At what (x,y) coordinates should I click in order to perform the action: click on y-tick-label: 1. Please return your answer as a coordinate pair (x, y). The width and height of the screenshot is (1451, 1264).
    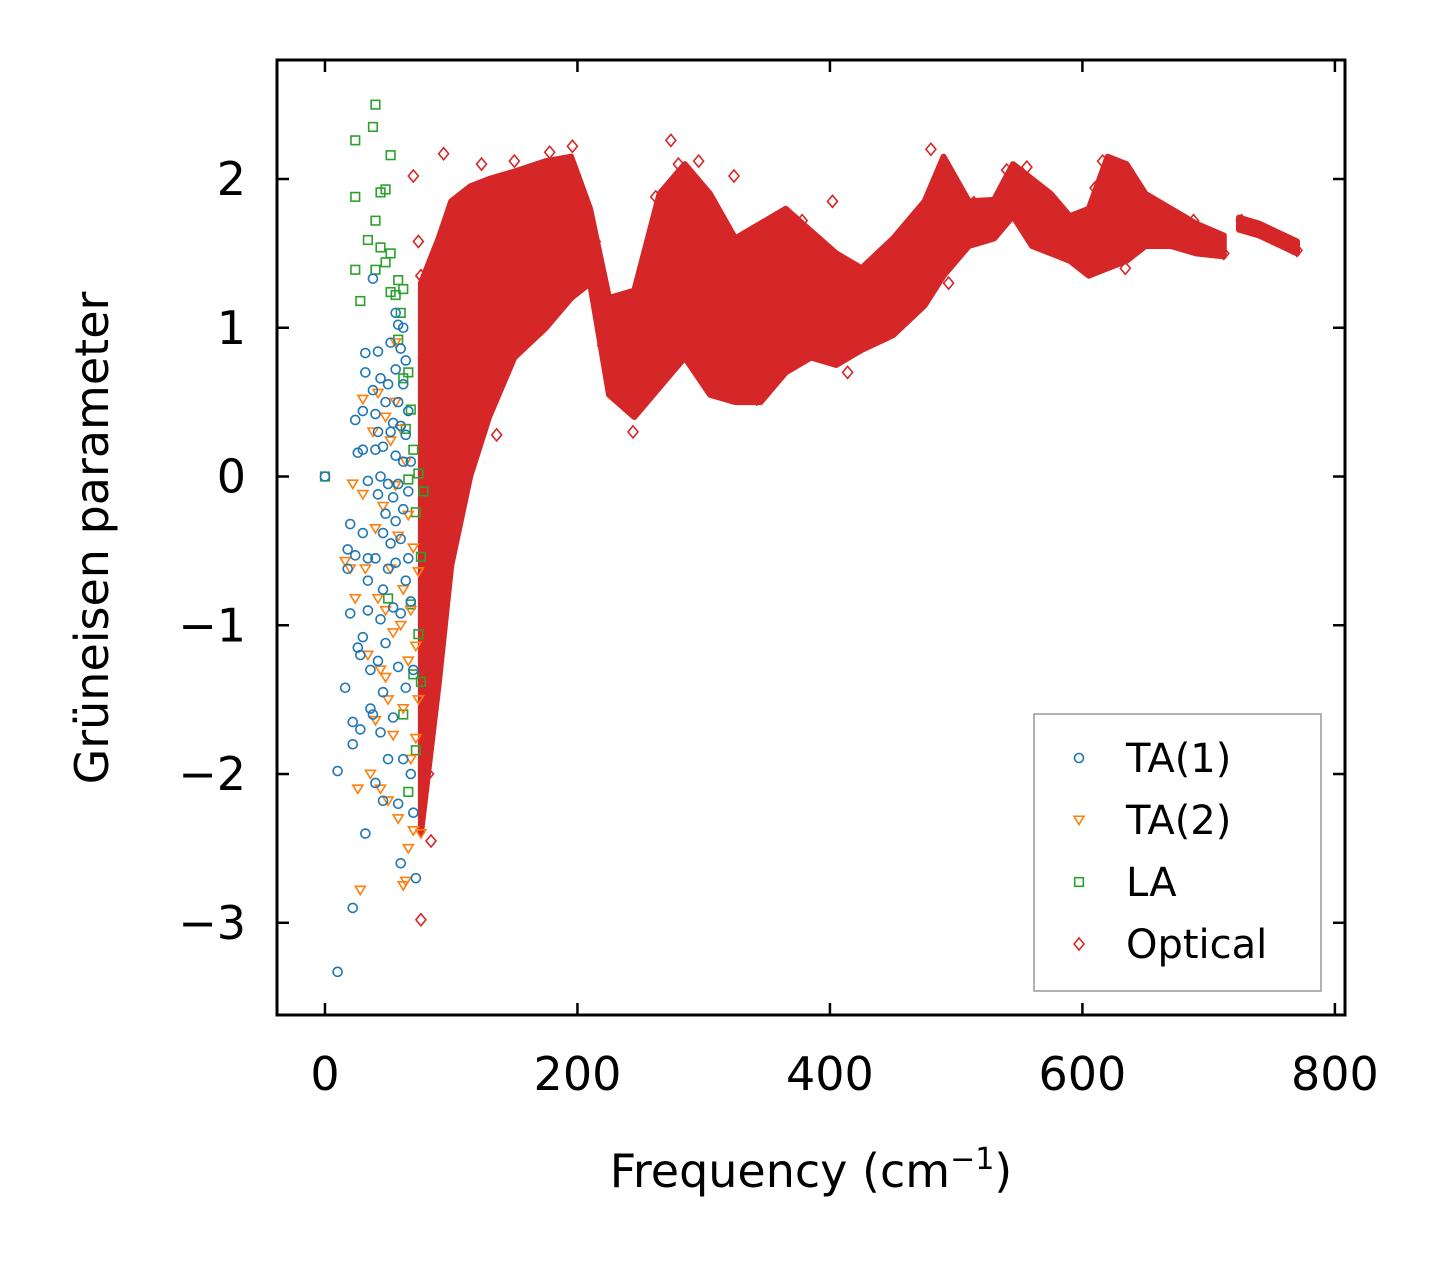
    Looking at the image, I should click on (231, 328).